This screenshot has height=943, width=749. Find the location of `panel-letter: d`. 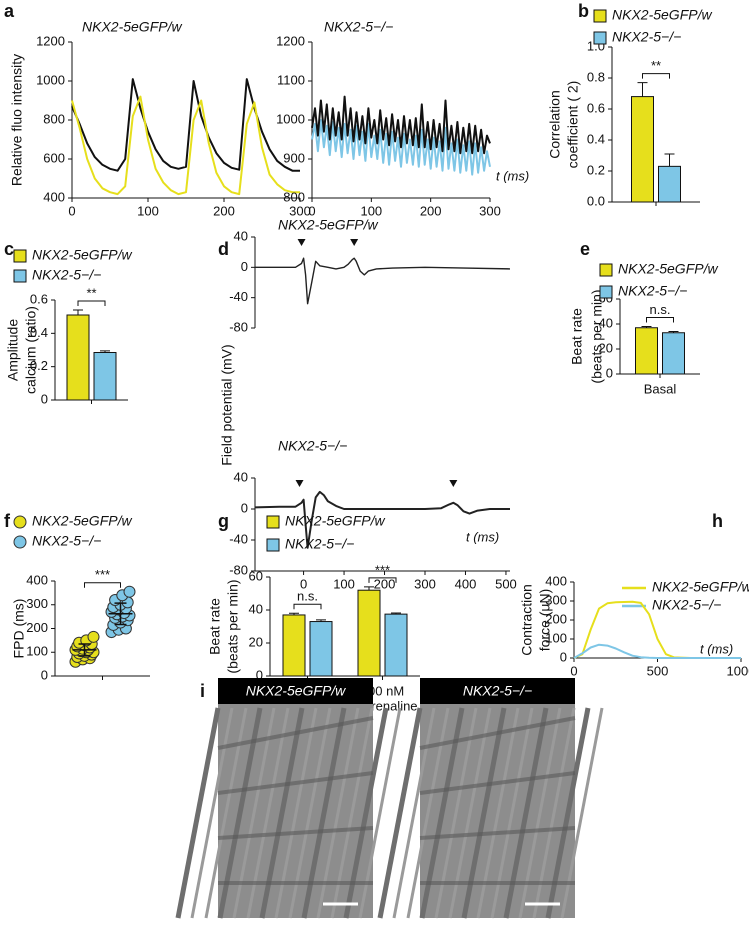

panel-letter: d is located at coordinates (223, 249).